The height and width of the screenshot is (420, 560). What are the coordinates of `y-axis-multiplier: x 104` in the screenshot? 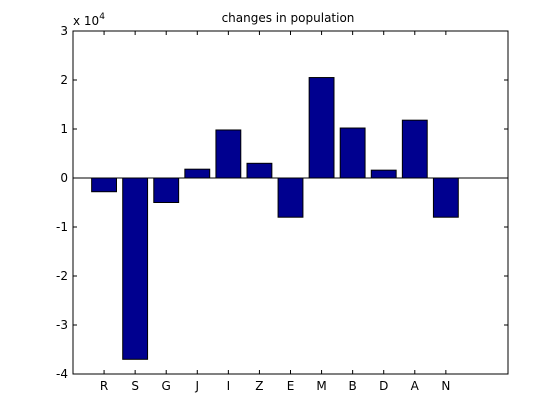 It's located at (89, 20).